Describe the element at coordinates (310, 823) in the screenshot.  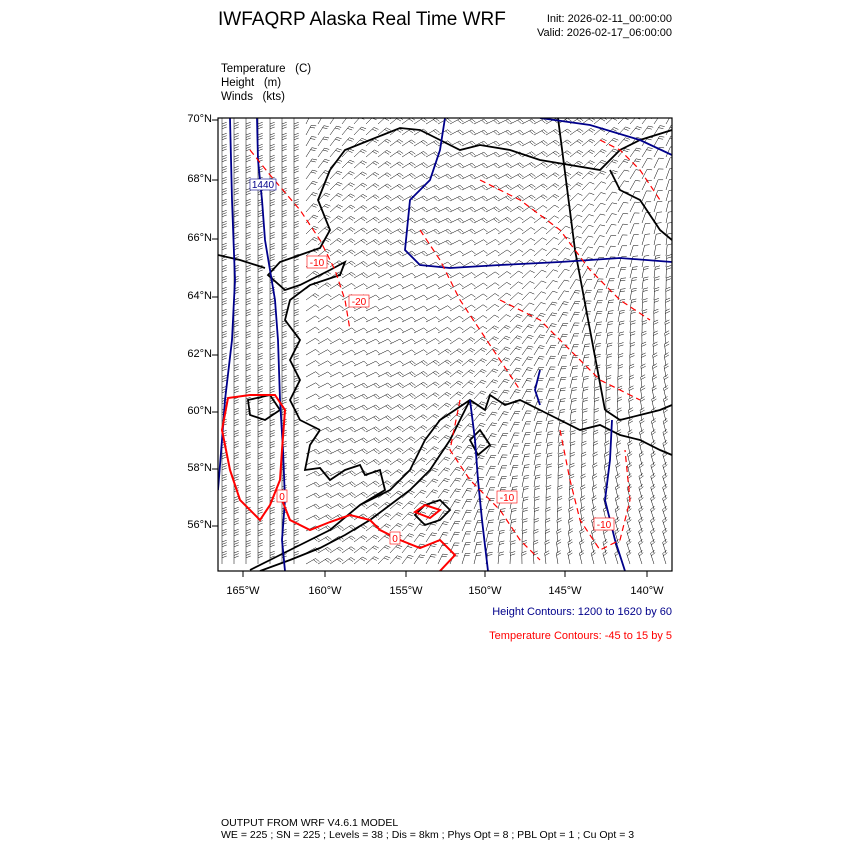
I see `footer-model: OUTPUT FROM WRF V4.6.1 MODEL` at that location.